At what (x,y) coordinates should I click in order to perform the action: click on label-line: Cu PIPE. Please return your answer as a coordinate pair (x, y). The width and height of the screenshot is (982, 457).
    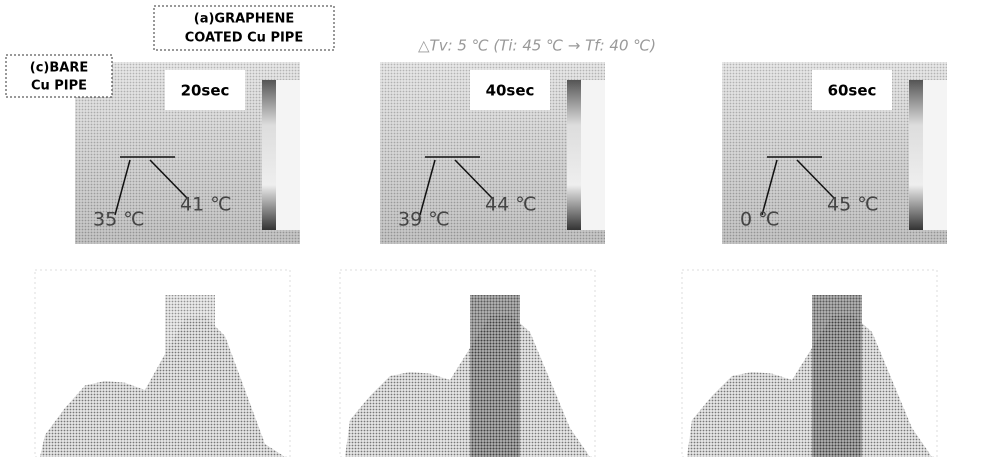
    Looking at the image, I should click on (59, 86).